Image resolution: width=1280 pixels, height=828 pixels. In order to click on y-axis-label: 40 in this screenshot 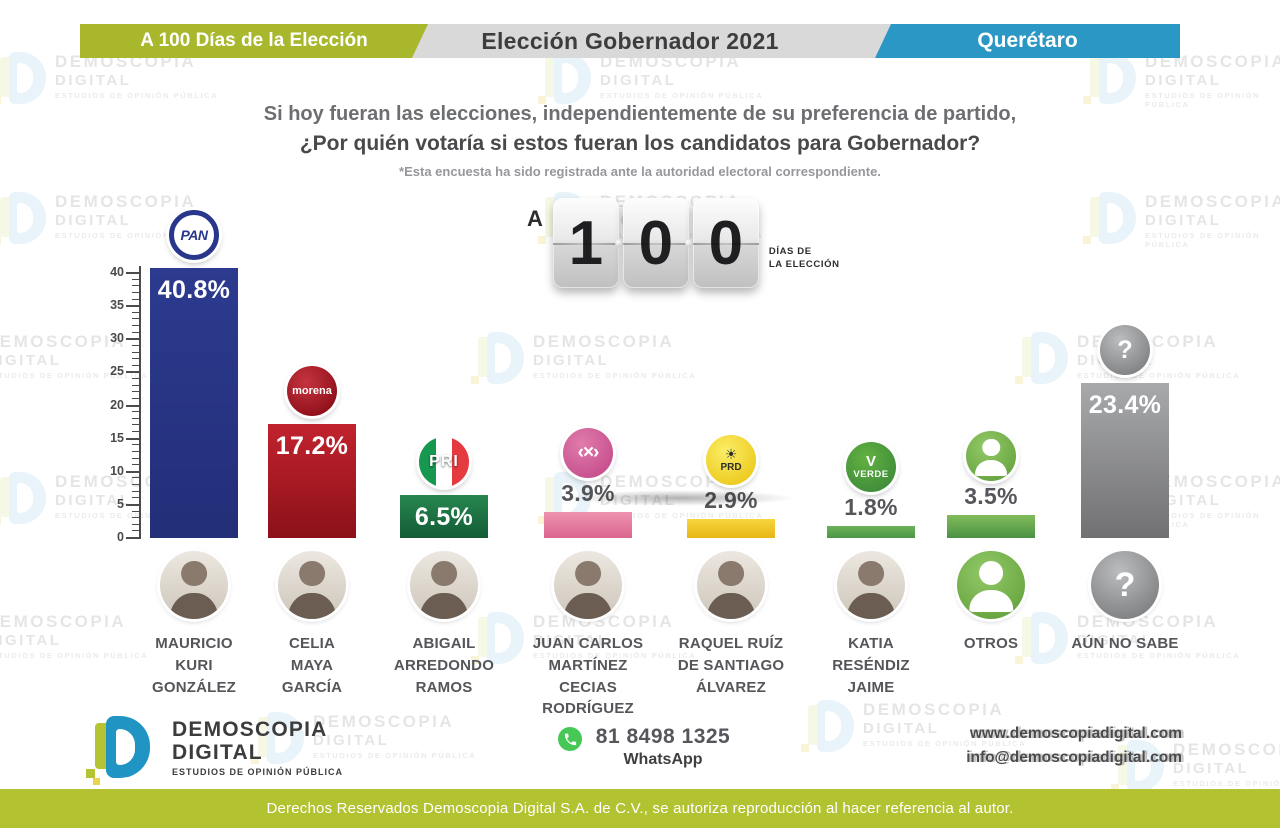, I will do `click(117, 272)`.